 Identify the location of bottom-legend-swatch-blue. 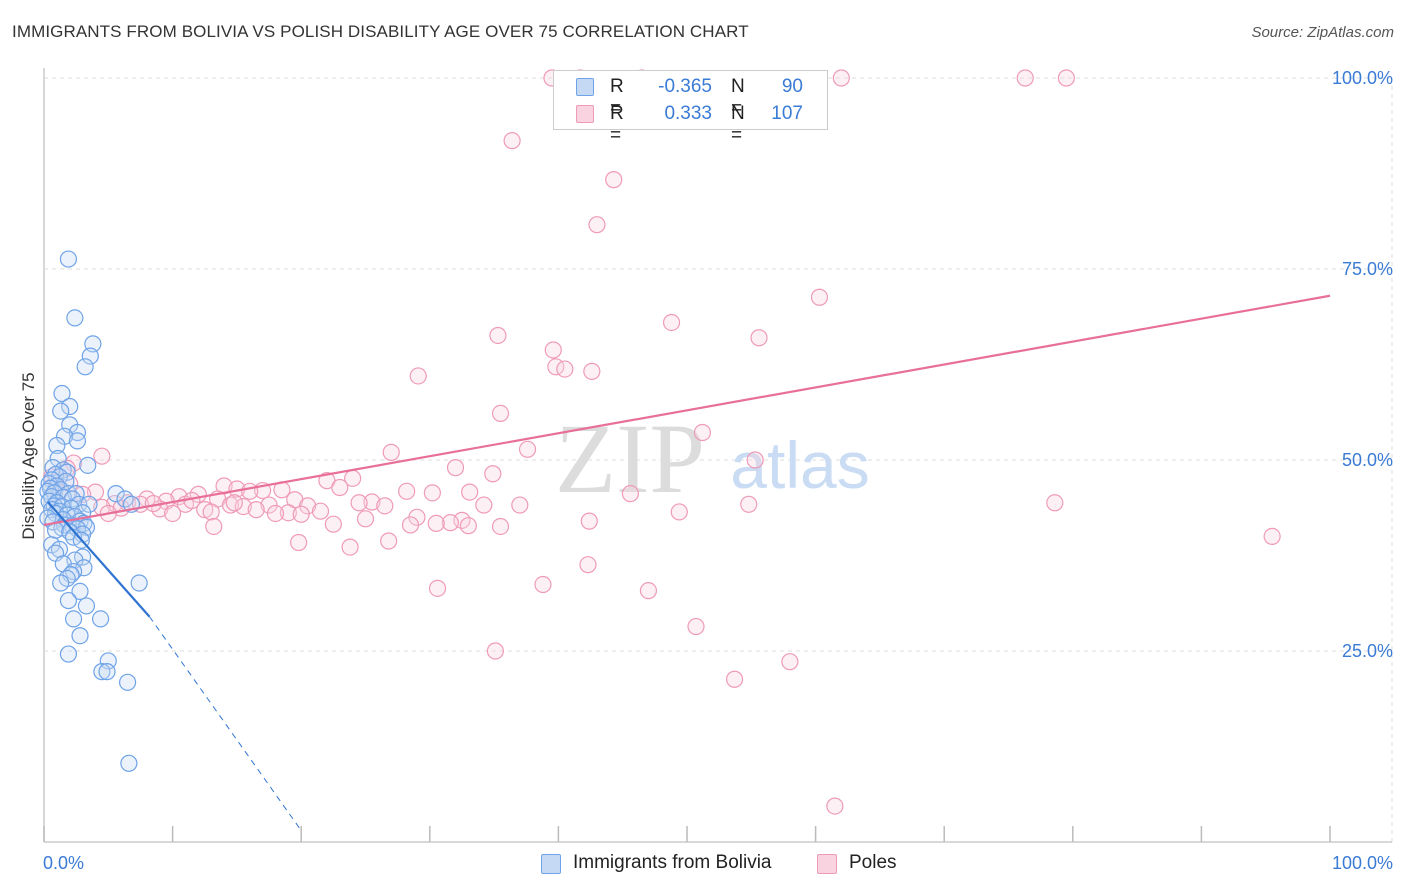
(551, 864).